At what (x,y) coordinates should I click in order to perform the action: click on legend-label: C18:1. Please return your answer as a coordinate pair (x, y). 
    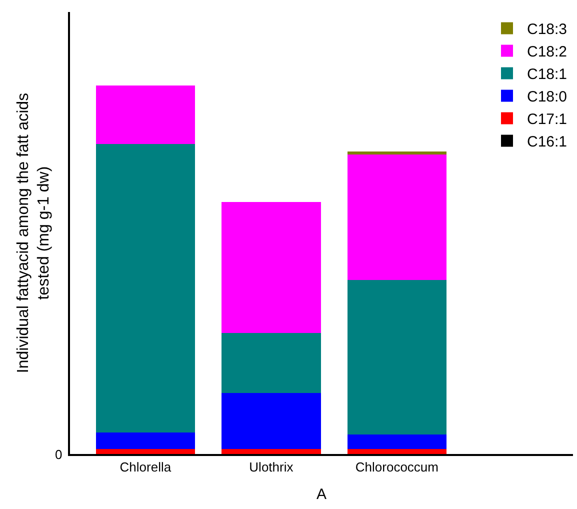
    Looking at the image, I should click on (547, 75).